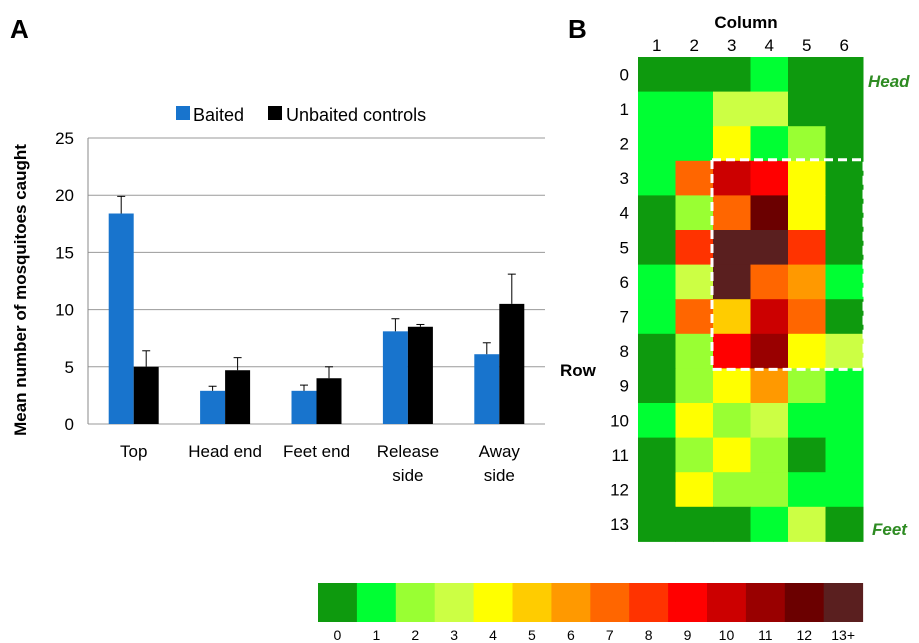  Describe the element at coordinates (731, 45) in the screenshot. I see `column-label: 3` at that location.